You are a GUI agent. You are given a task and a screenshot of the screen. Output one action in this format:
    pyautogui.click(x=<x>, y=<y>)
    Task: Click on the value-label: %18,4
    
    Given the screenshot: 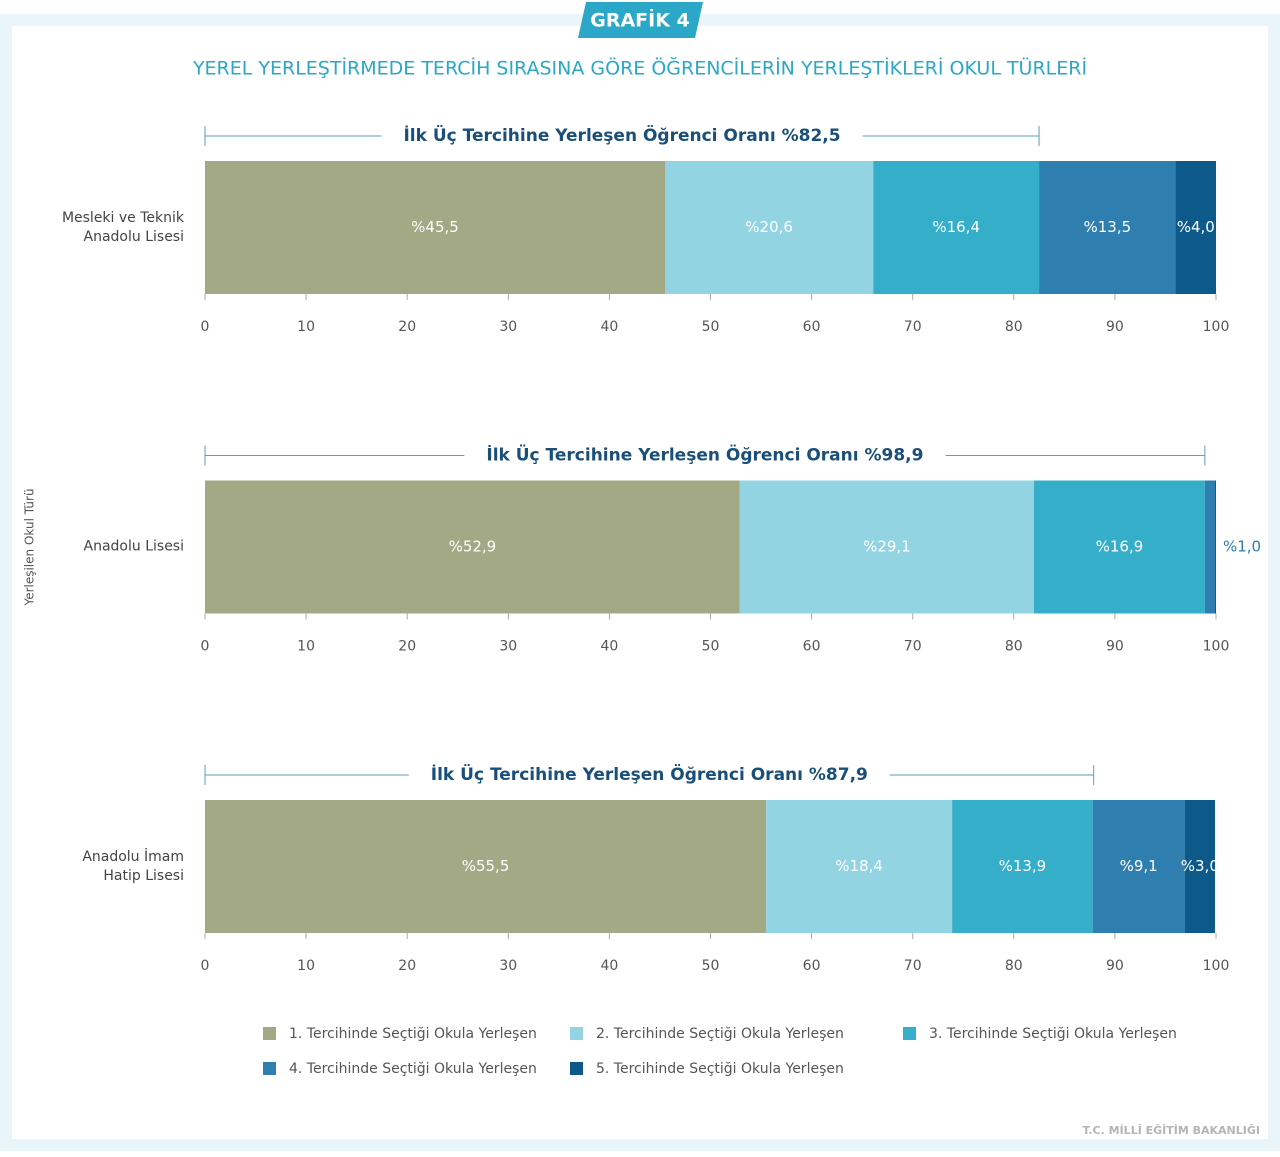 What is the action you would take?
    pyautogui.click(x=859, y=866)
    